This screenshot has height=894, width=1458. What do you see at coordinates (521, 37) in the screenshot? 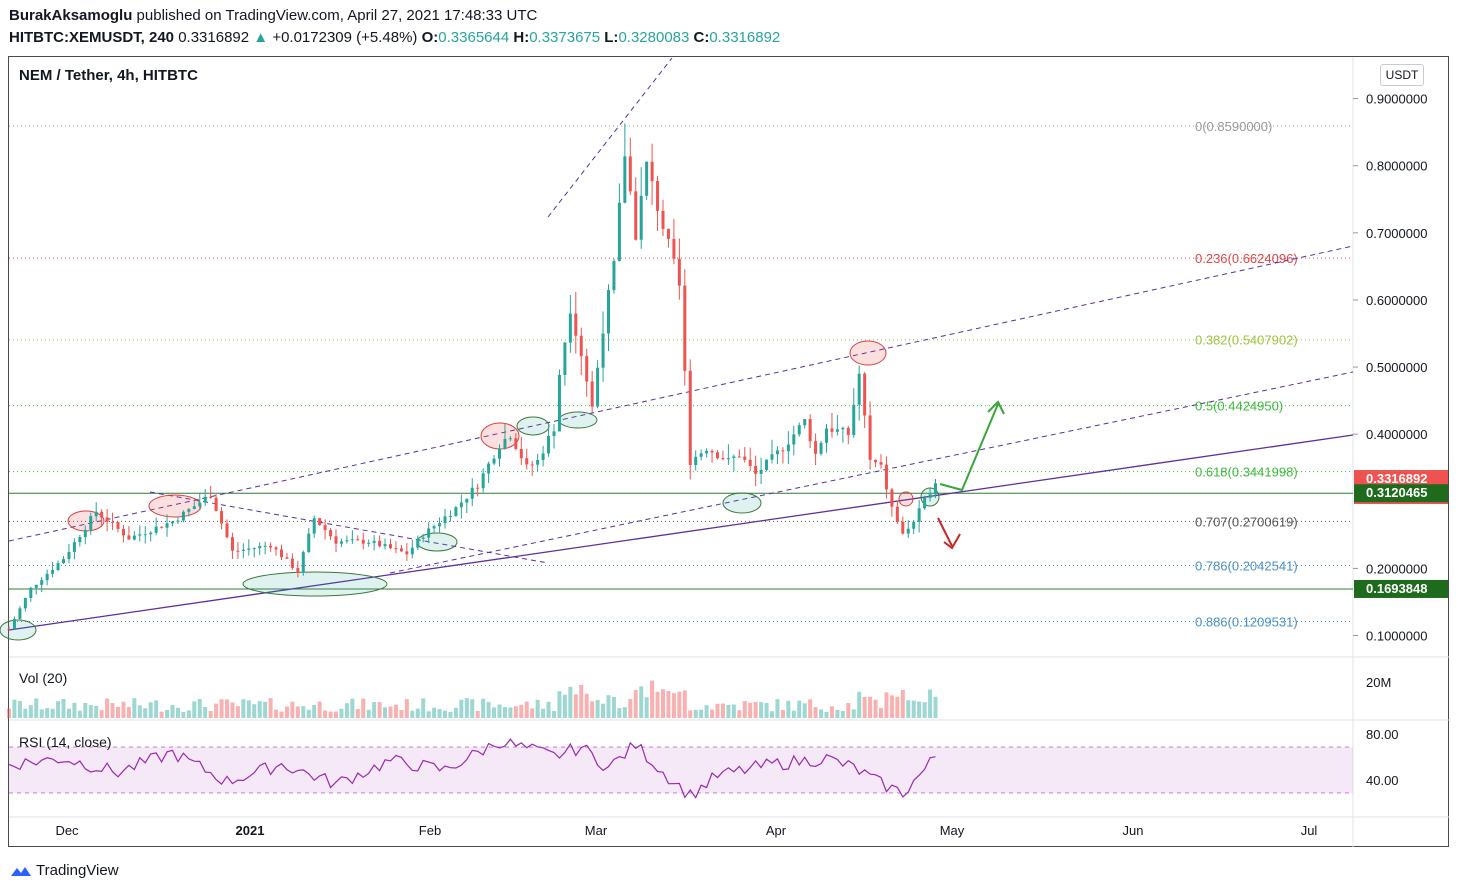
I see `high-label: H:` at bounding box center [521, 37].